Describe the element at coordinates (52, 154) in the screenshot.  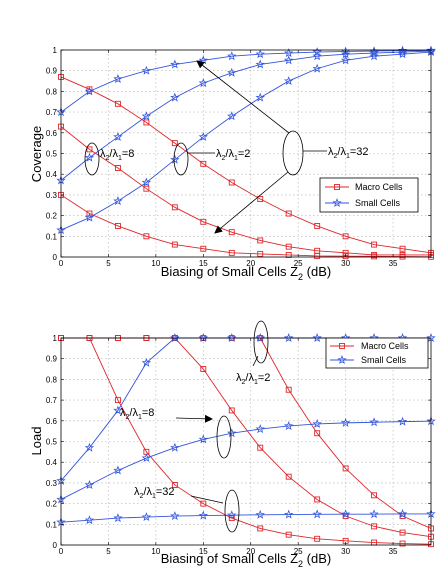
I see `coverage-y-tick-label: 0.5` at that location.